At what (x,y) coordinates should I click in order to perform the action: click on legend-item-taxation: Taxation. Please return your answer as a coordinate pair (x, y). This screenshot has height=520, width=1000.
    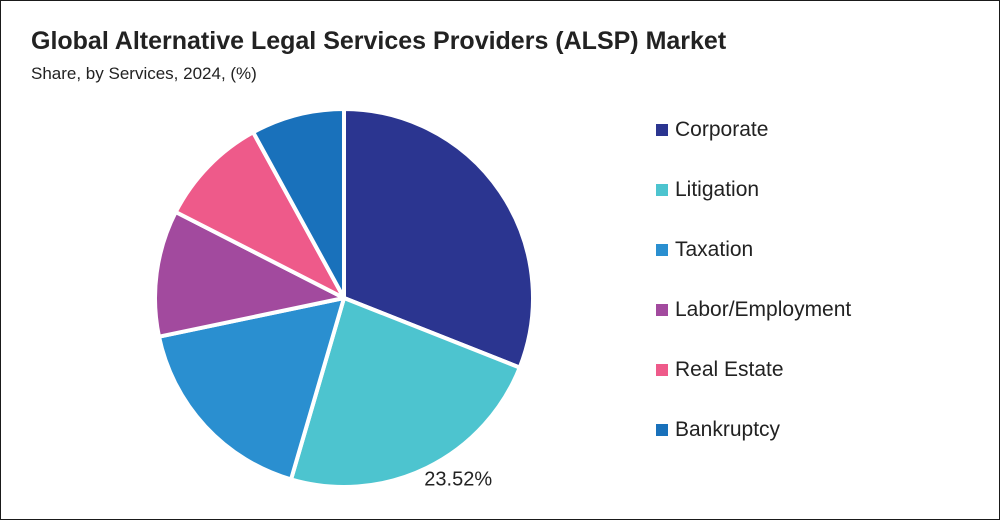
    Looking at the image, I should click on (821, 250).